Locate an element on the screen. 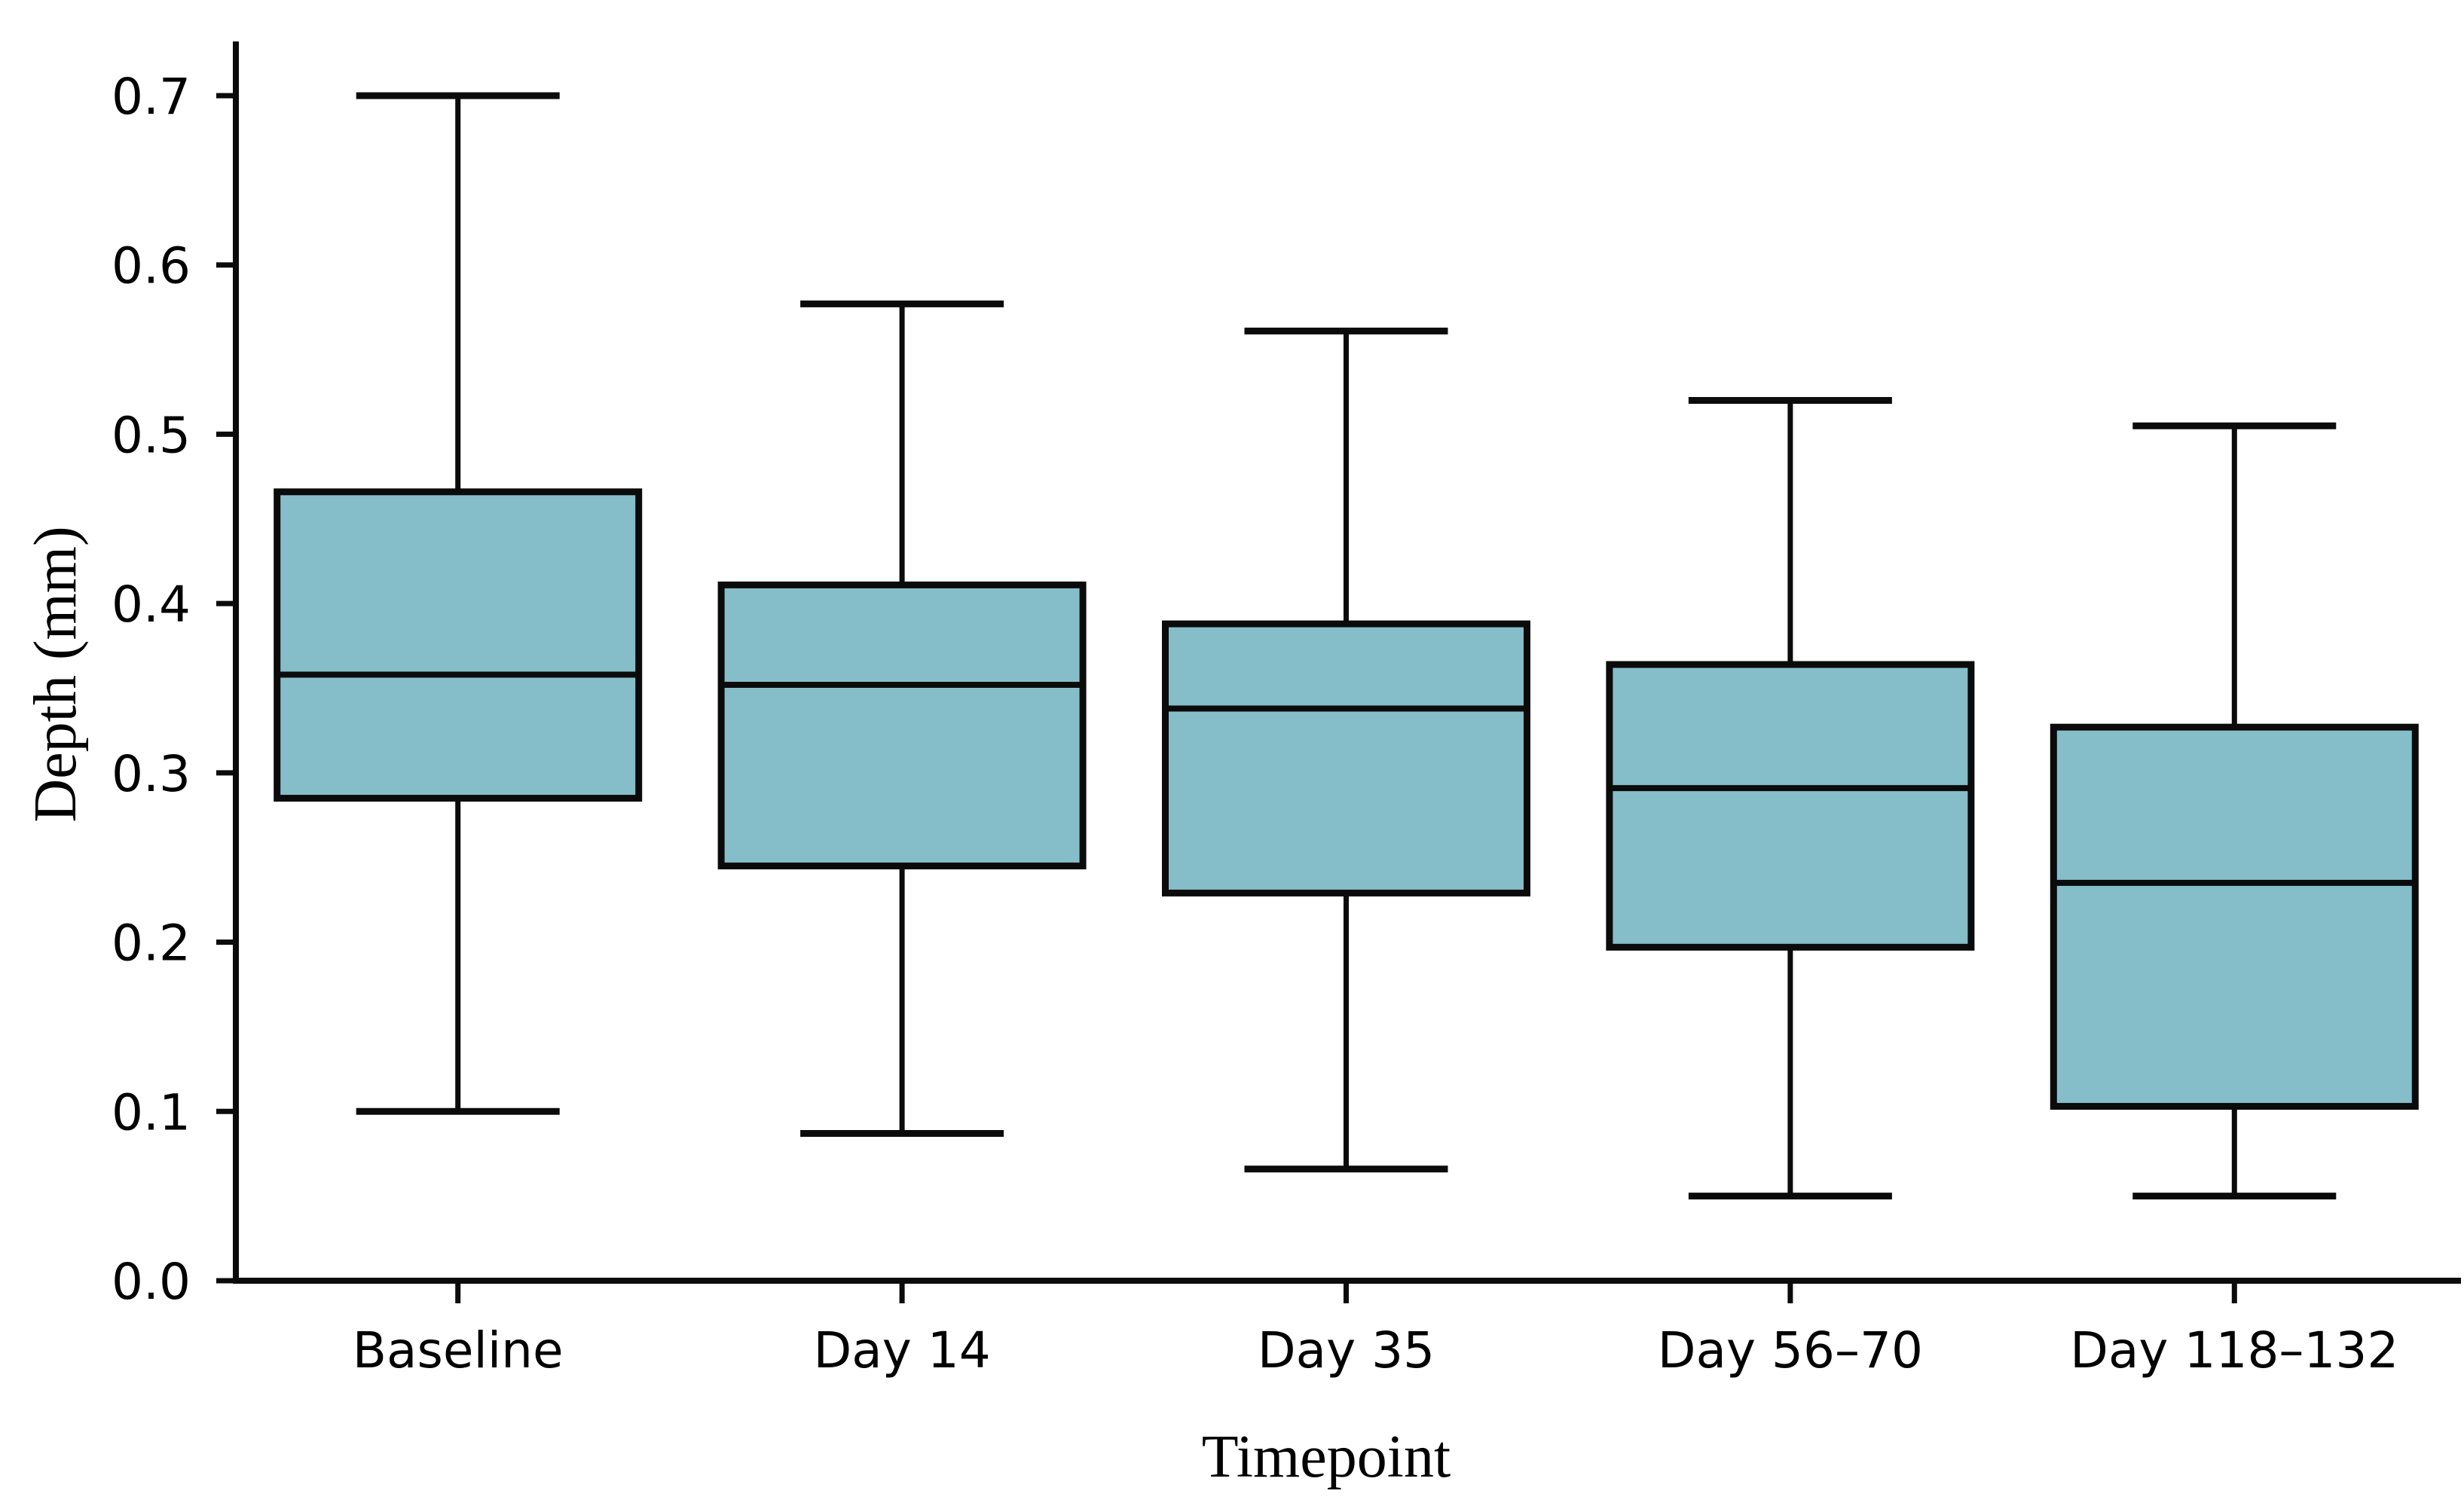 The width and height of the screenshot is (2464, 1512). x-tick-label: Day 56–70 is located at coordinates (1790, 1350).